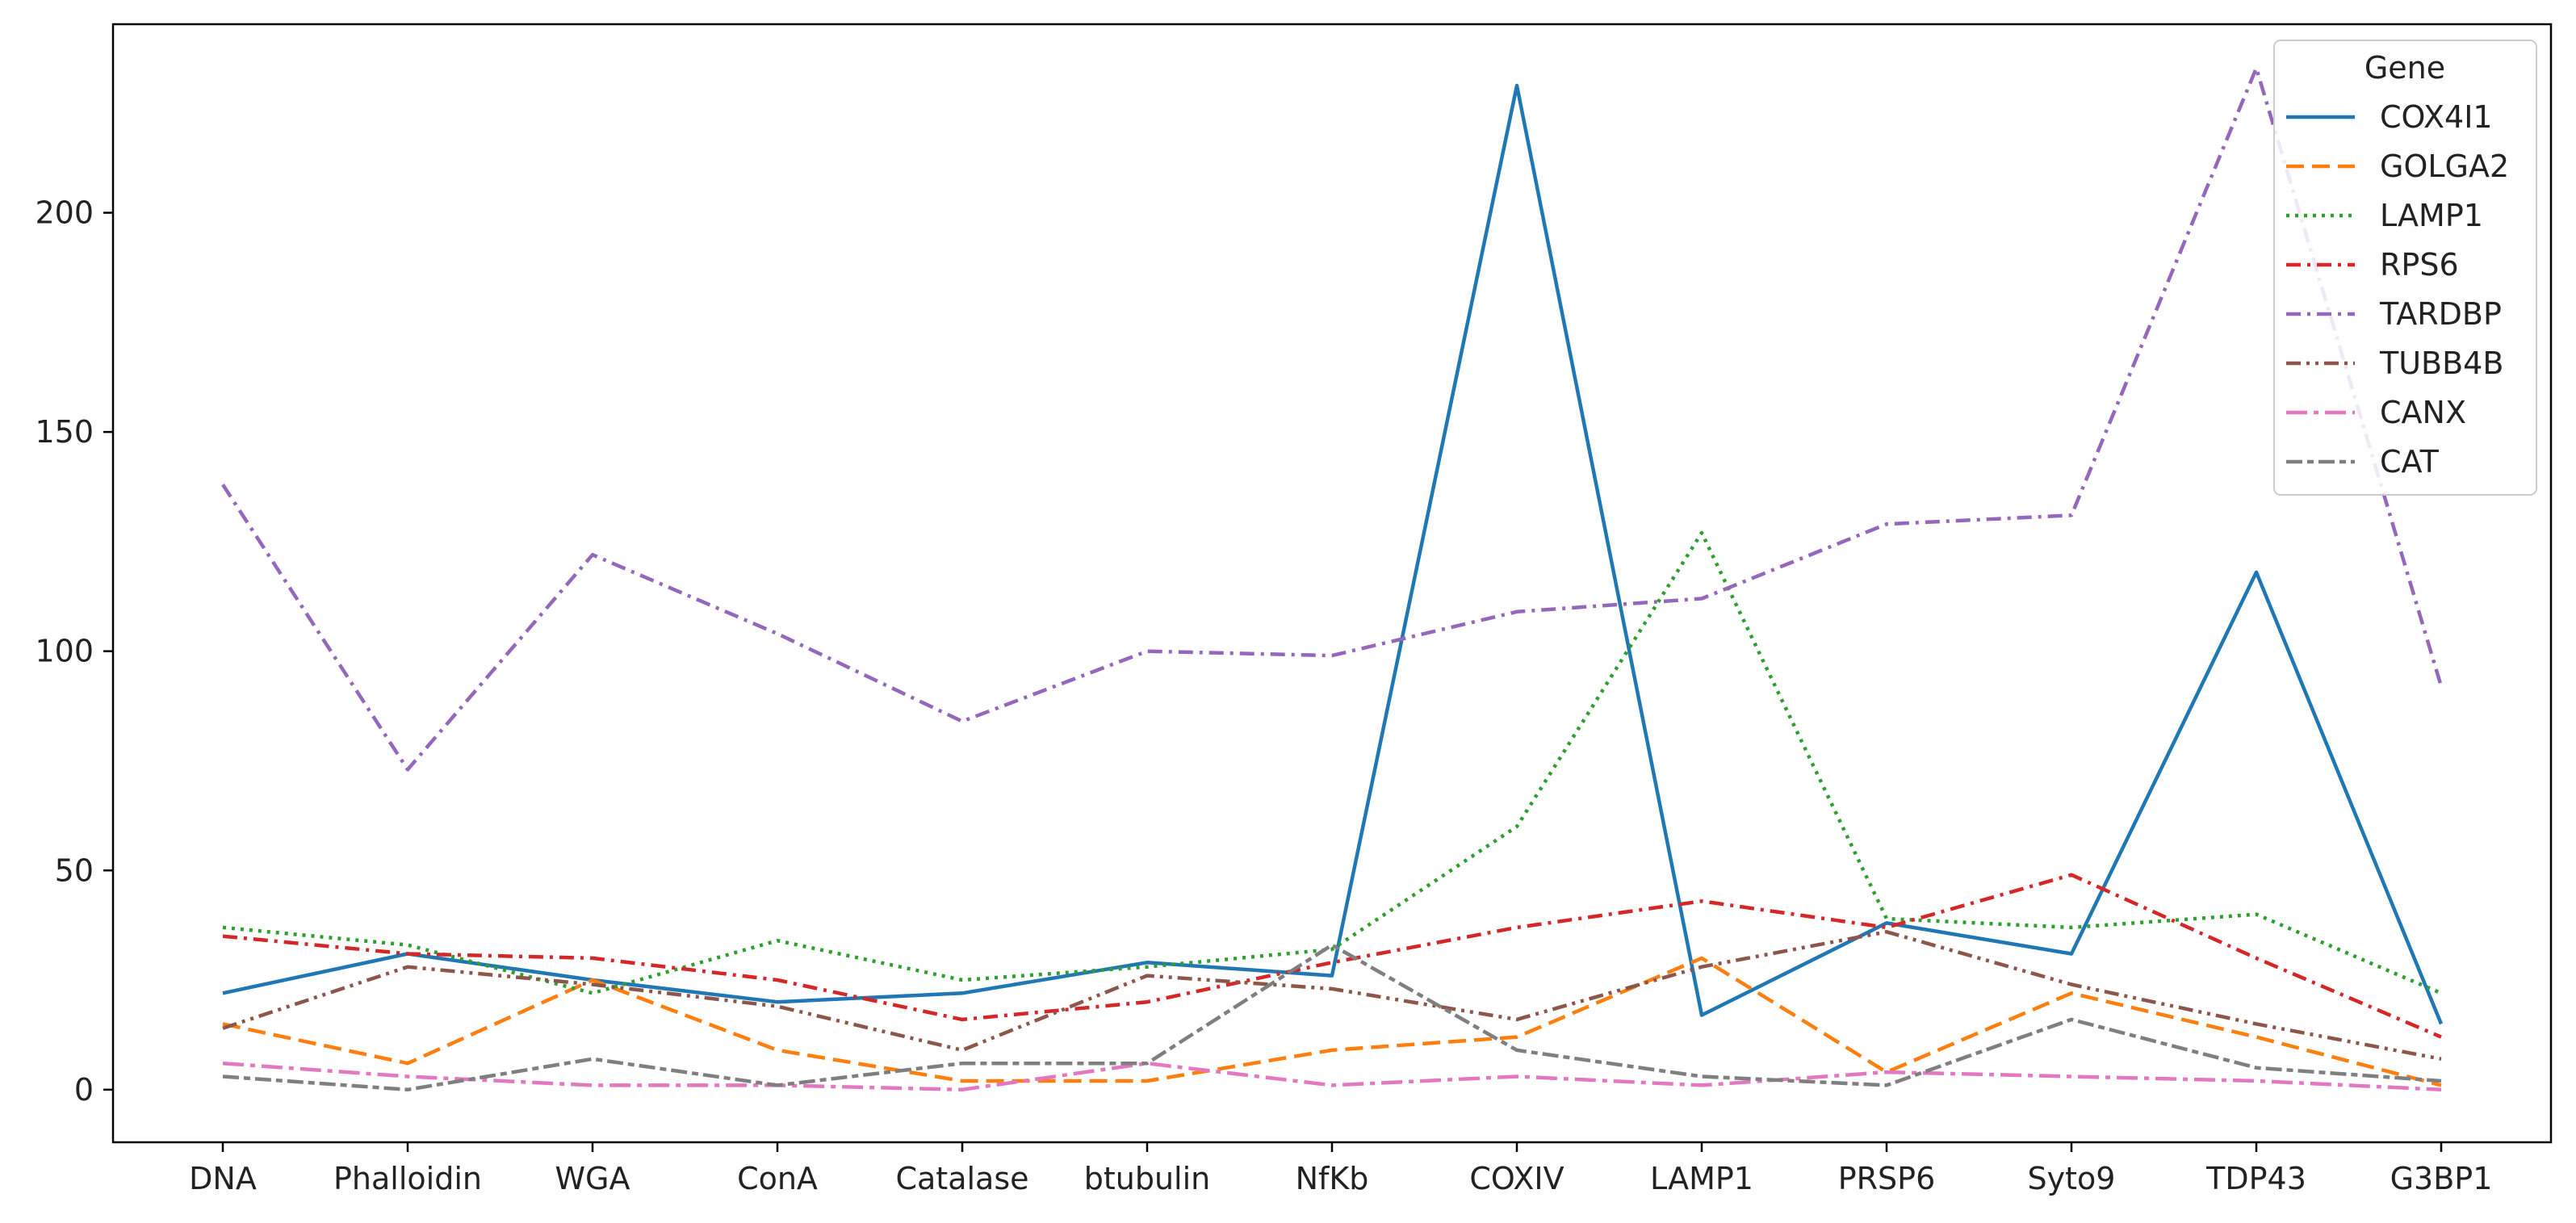  Describe the element at coordinates (2444, 166) in the screenshot. I see `legend-label-golga2: GOLGA2` at that location.